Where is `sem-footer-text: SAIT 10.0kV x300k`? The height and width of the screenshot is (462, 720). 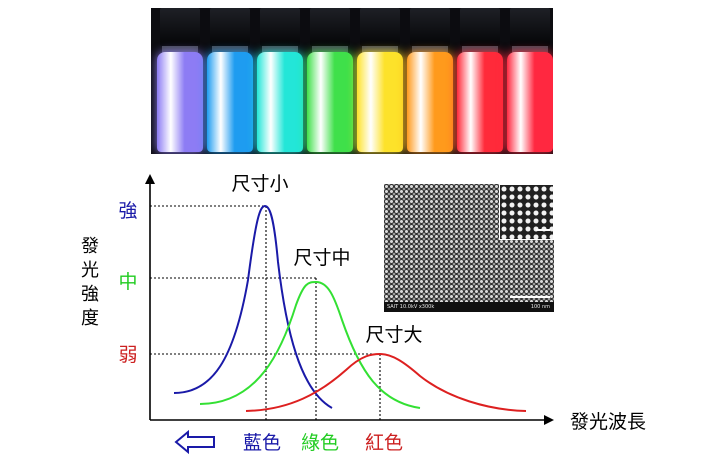
sem-footer-text: SAIT 10.0kV x300k is located at coordinates (411, 307).